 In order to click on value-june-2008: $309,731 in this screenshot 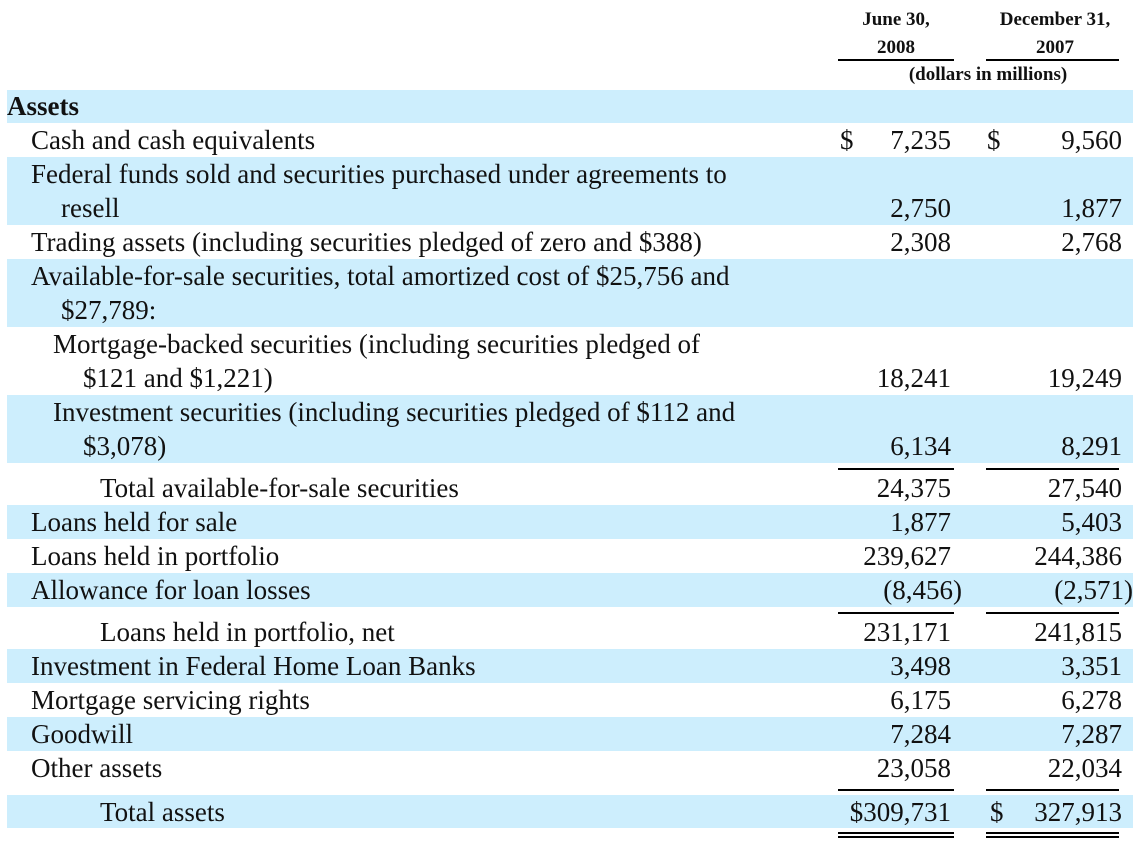, I will do `click(900, 812)`.